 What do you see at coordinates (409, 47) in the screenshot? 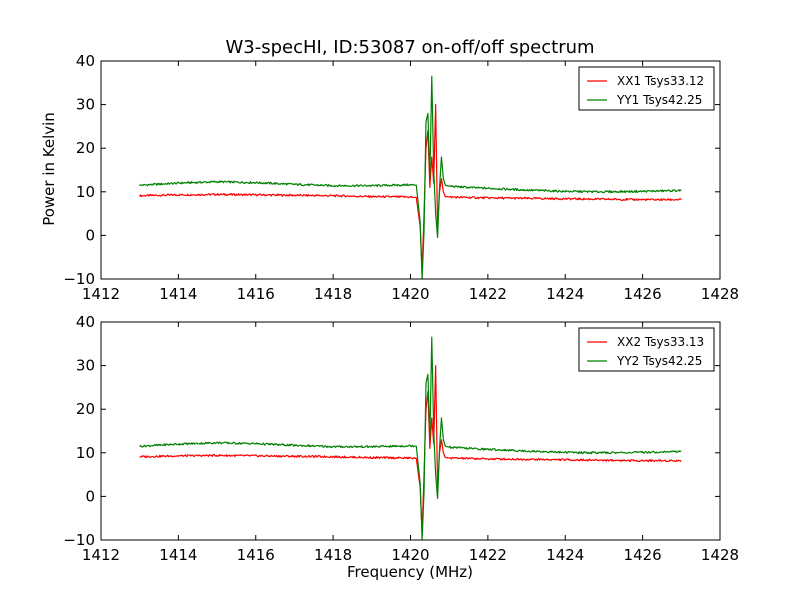
I see `chart-title: W3-specHI, ID:53087 on-off/off spectrum` at bounding box center [409, 47].